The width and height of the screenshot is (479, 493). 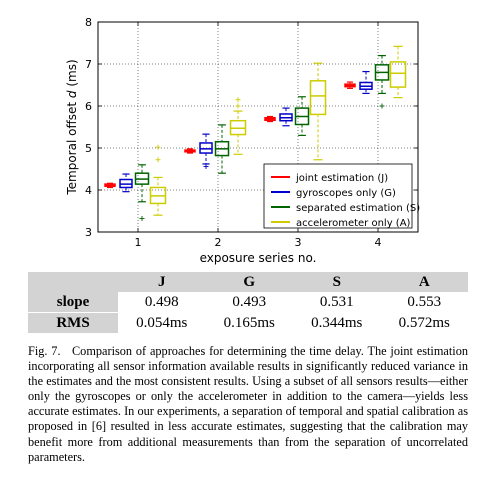 What do you see at coordinates (424, 282) in the screenshot?
I see `table-header-cell: A` at bounding box center [424, 282].